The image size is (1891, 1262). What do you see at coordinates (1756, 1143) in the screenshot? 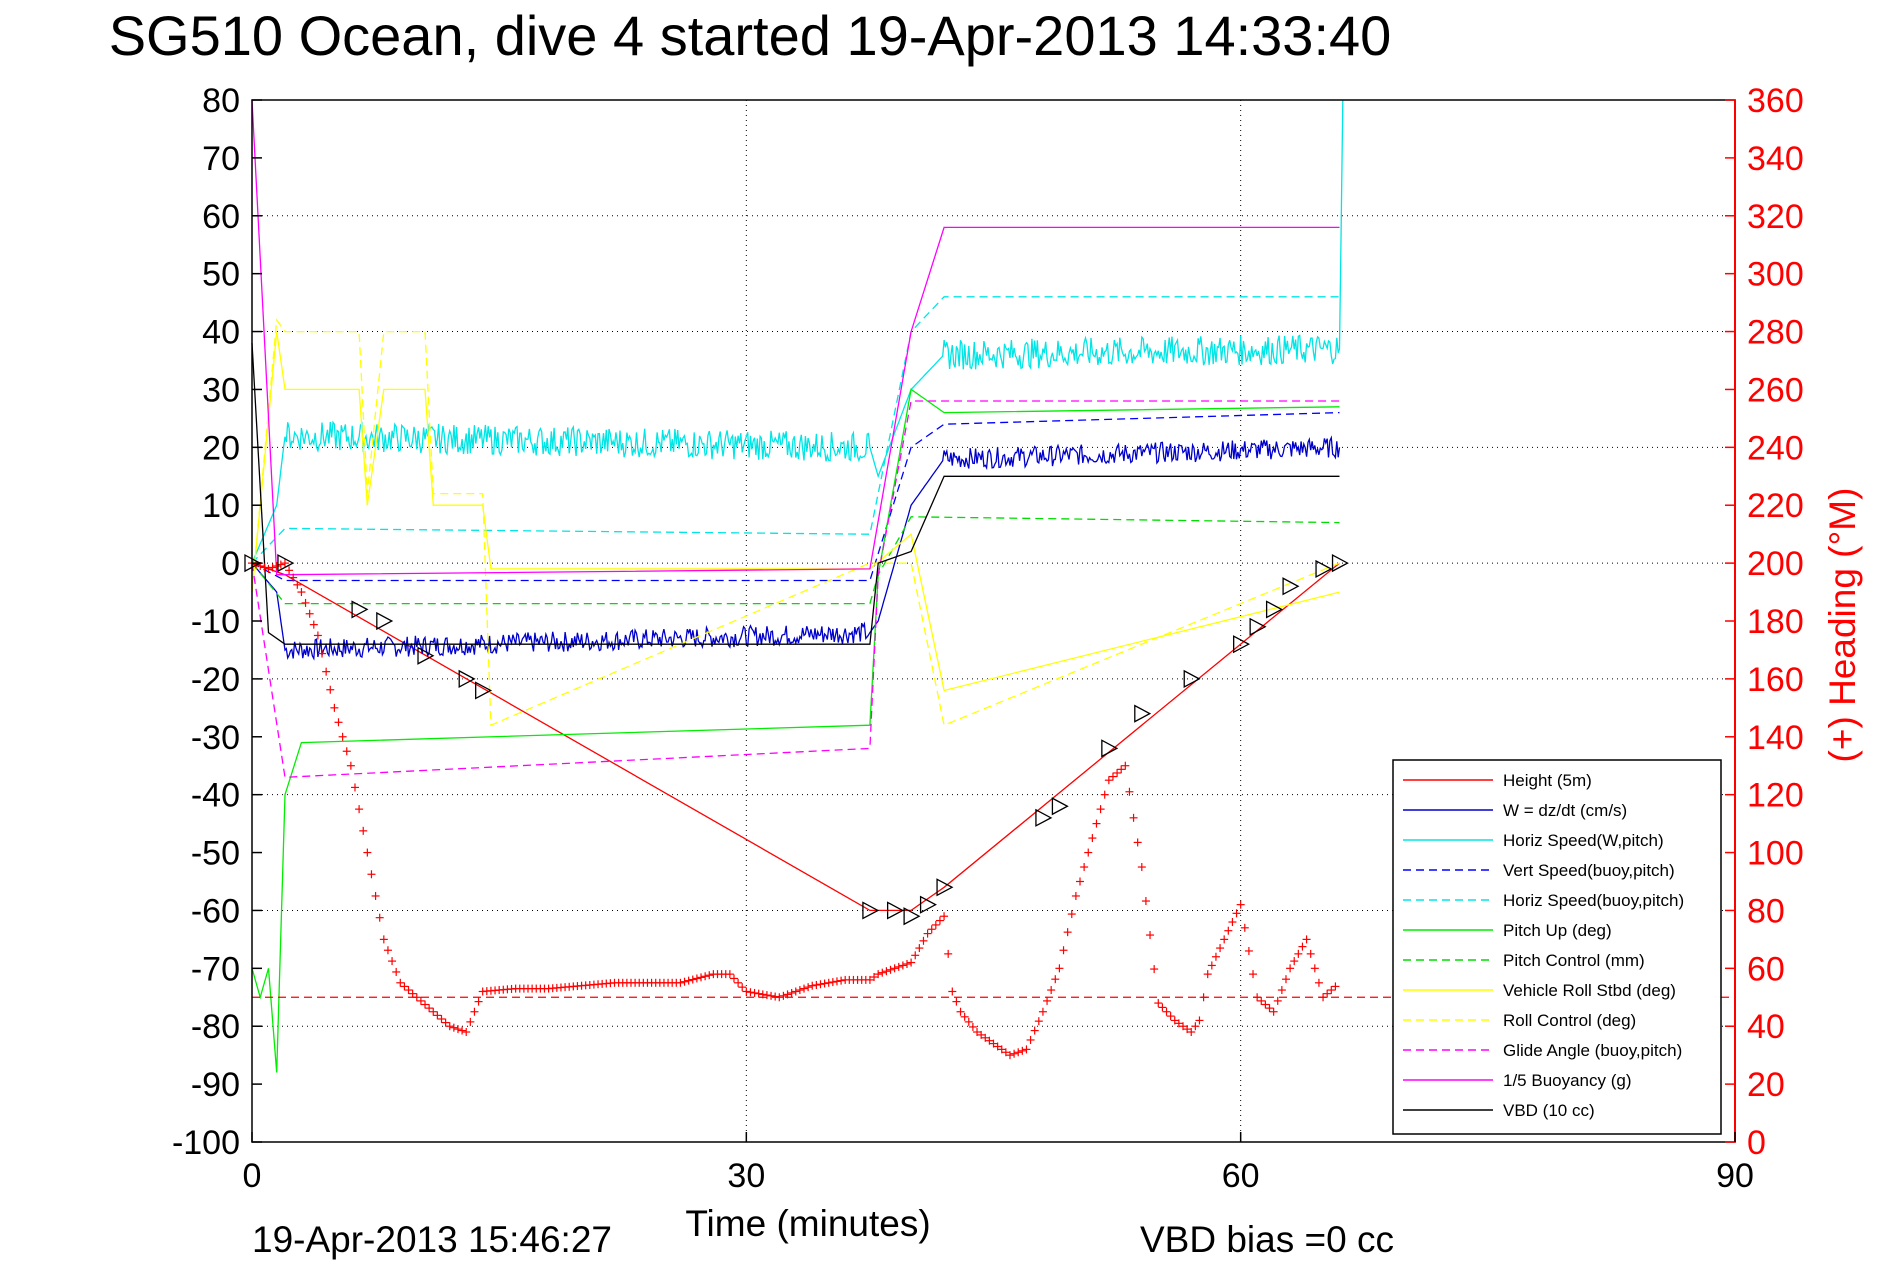
I see `right-tick-label: 0` at bounding box center [1756, 1143].